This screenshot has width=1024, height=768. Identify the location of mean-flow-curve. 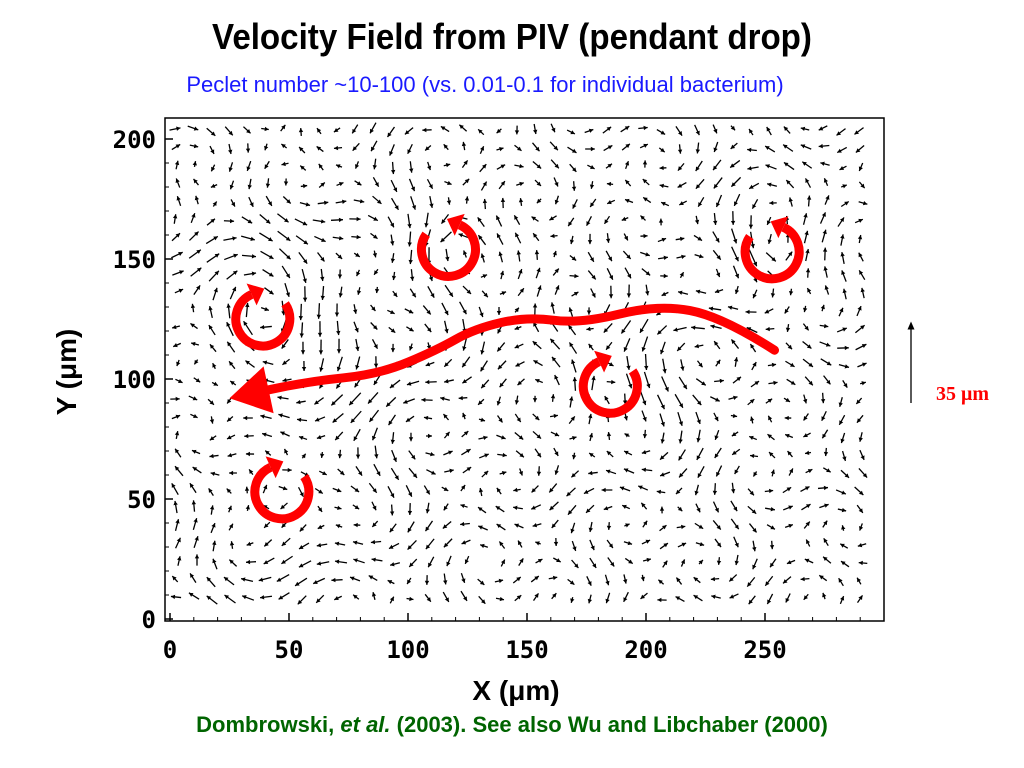
(520, 349).